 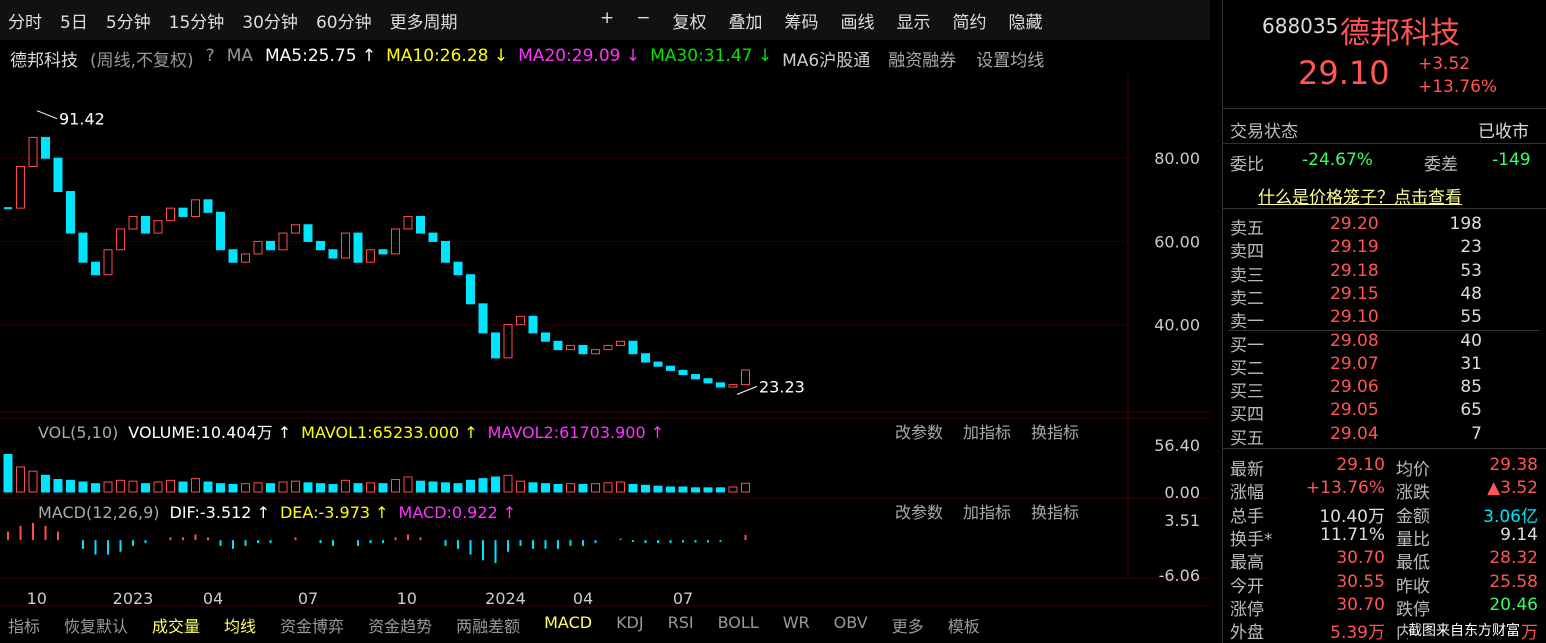 I want to click on tool-button: 简约, so click(x=969, y=23).